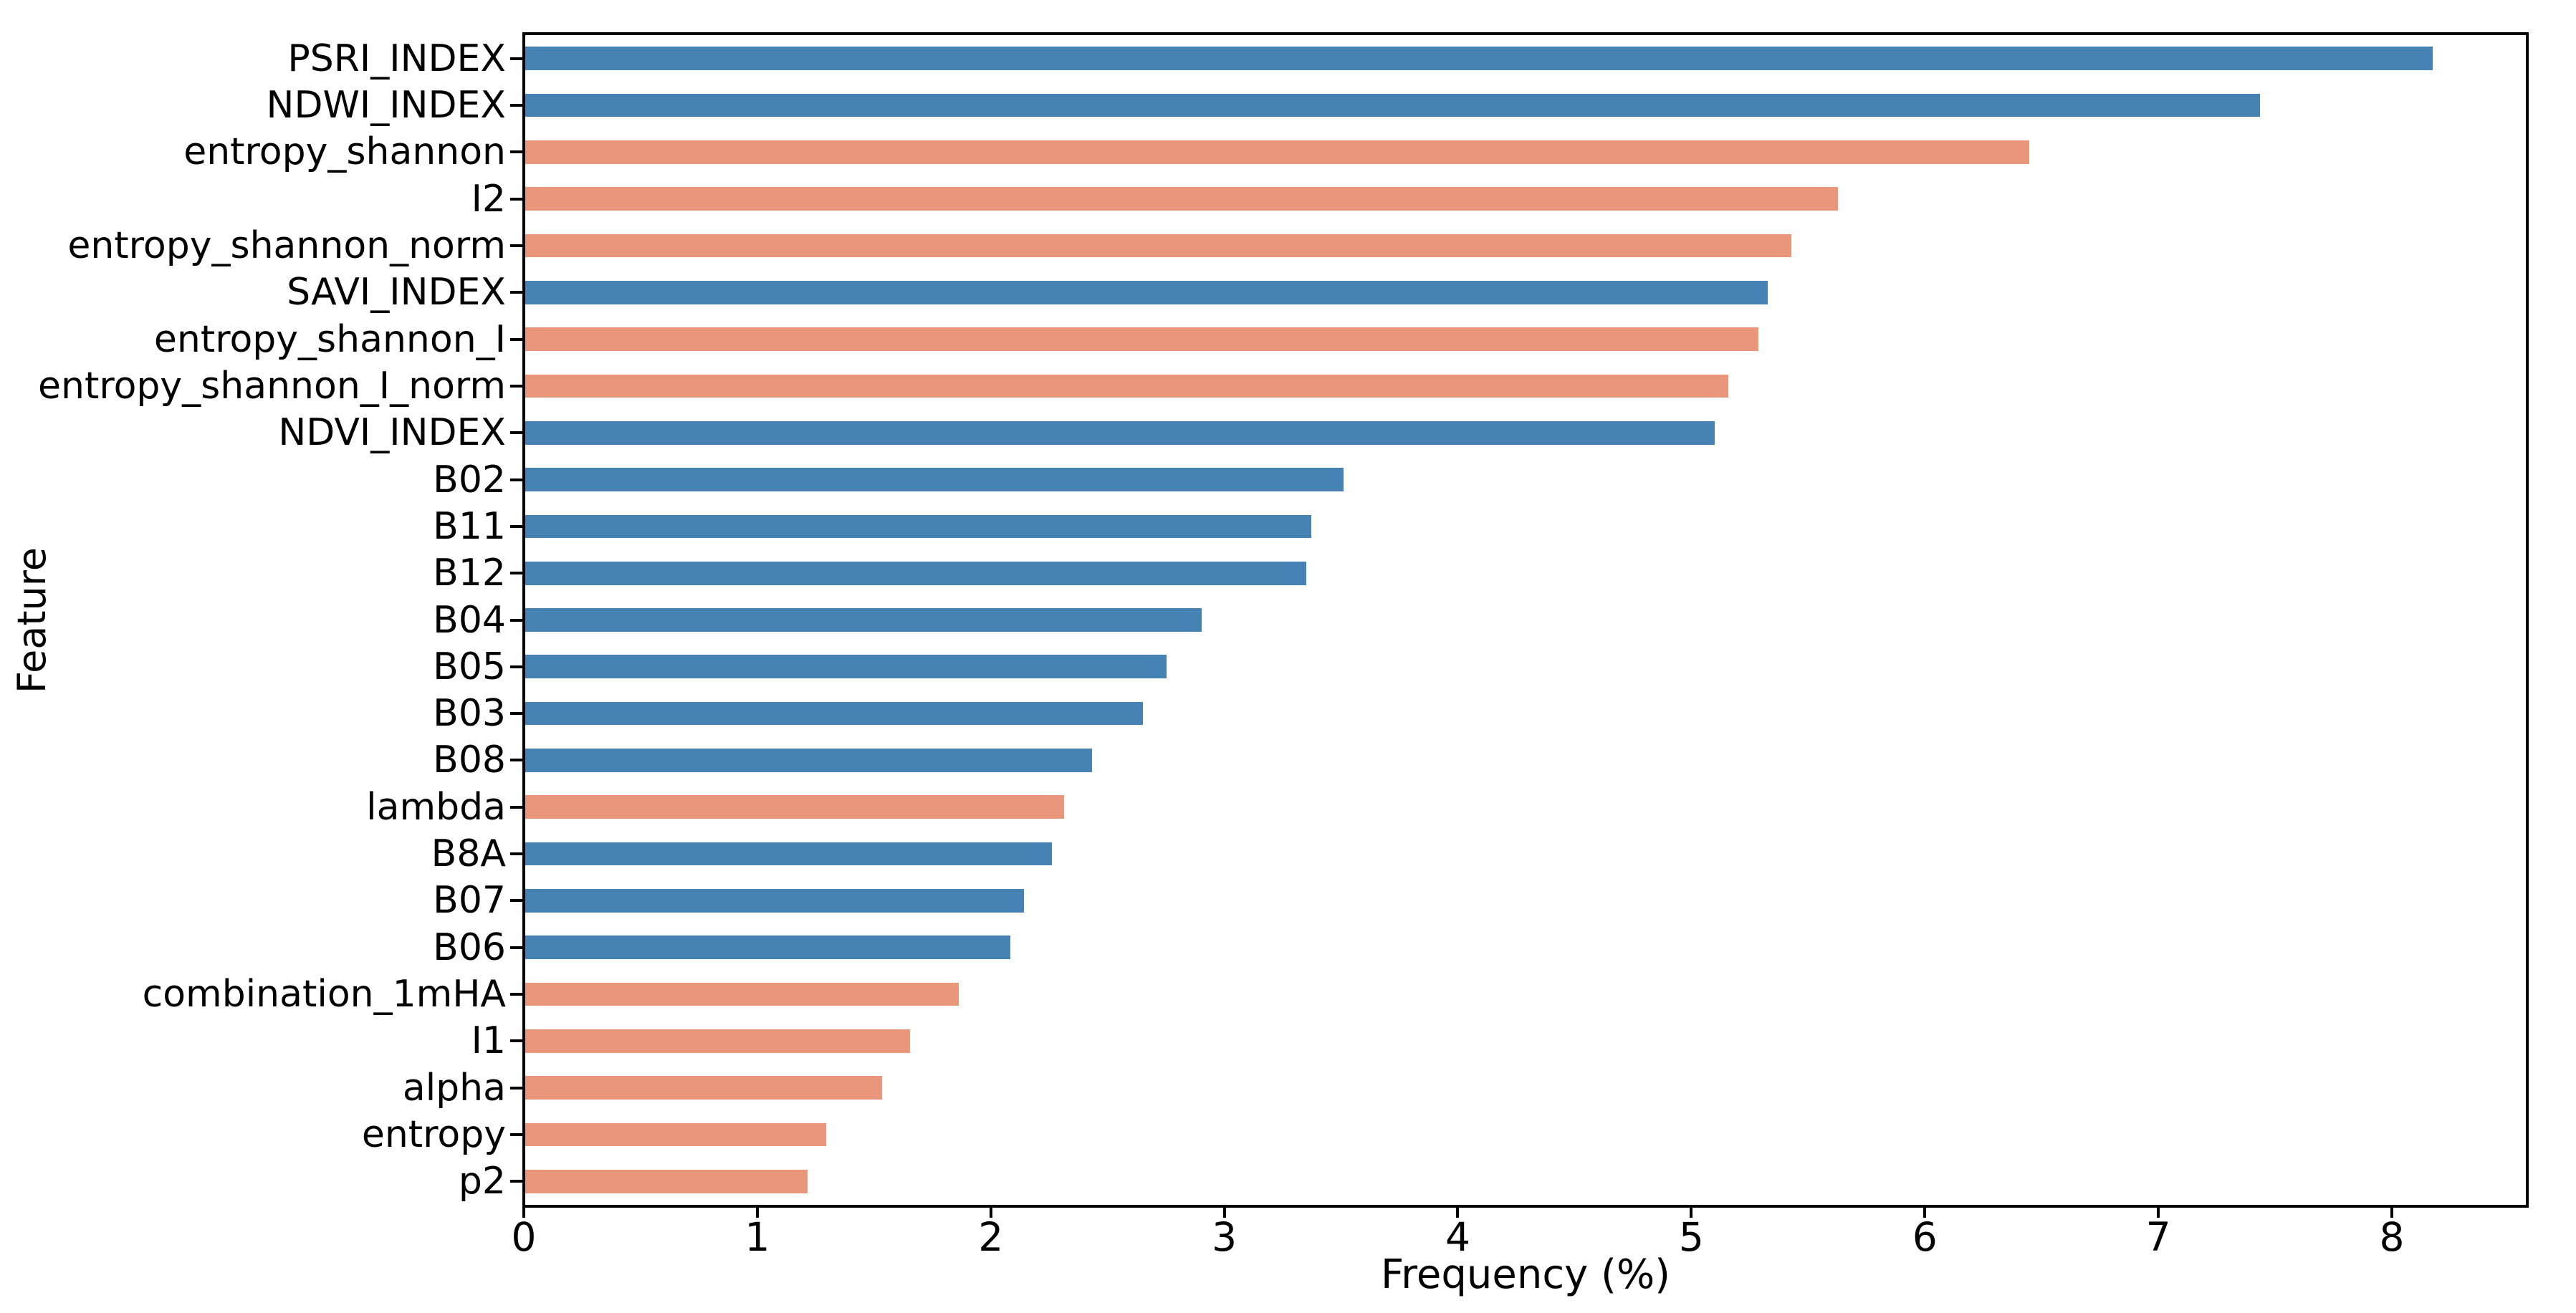 The image size is (2576, 1313). I want to click on x-tick-label: 3, so click(1224, 1237).